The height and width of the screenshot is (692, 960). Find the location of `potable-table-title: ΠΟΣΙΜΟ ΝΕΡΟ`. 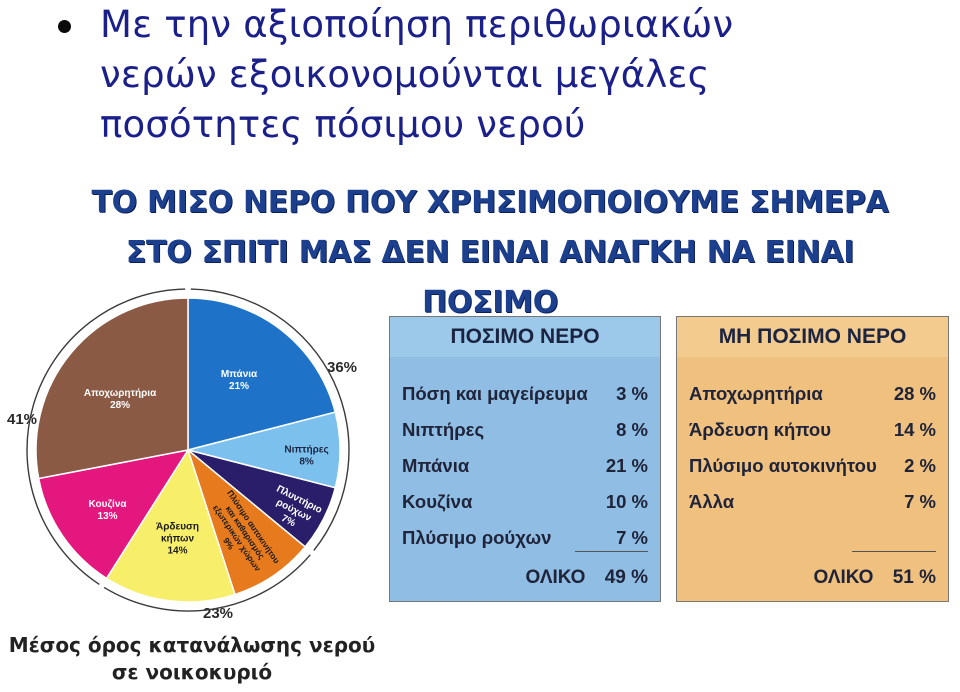

potable-table-title: ΠΟΣΙΜΟ ΝΕΡΟ is located at coordinates (525, 337).